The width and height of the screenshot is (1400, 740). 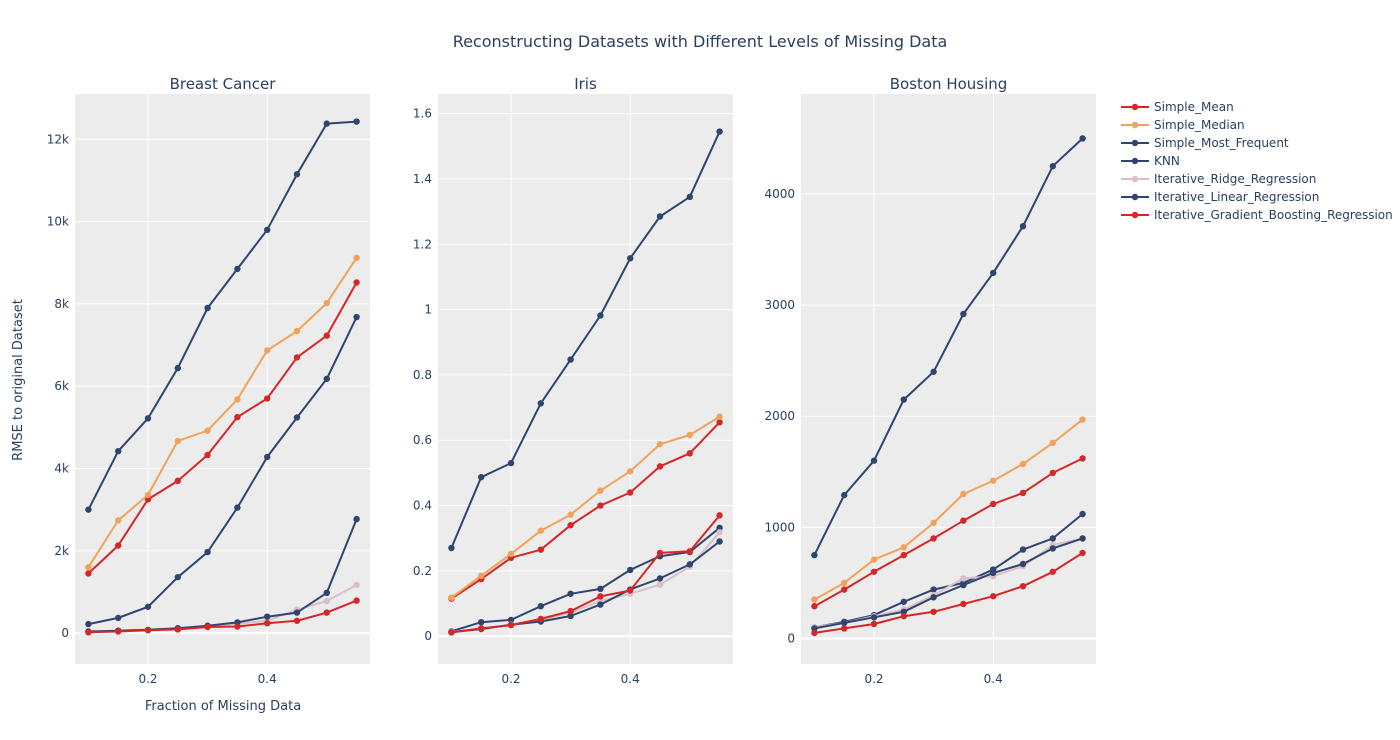 I want to click on series-KNN, so click(x=222, y=470).